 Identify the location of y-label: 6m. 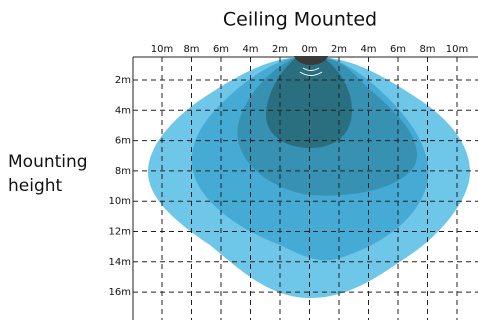
(123, 141).